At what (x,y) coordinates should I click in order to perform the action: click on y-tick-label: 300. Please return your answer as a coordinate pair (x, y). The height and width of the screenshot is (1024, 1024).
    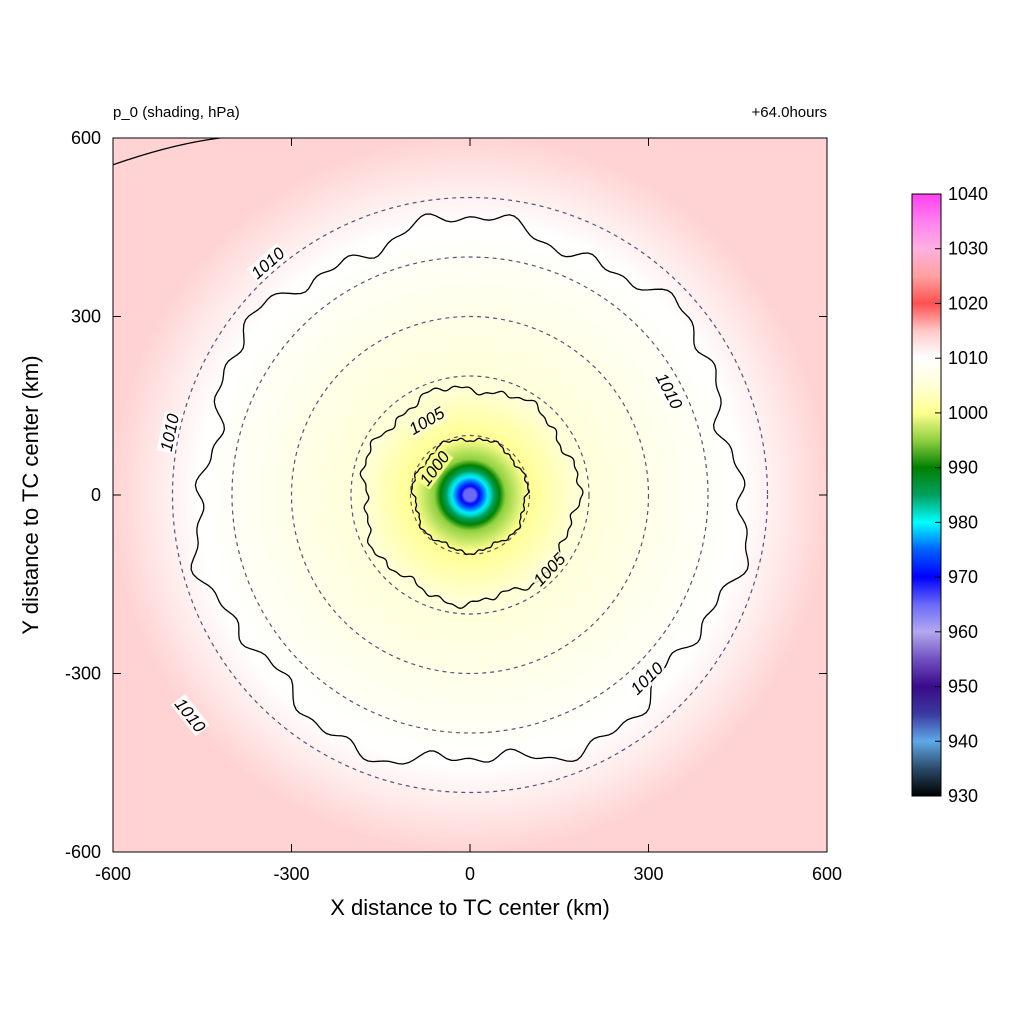
    Looking at the image, I should click on (86, 317).